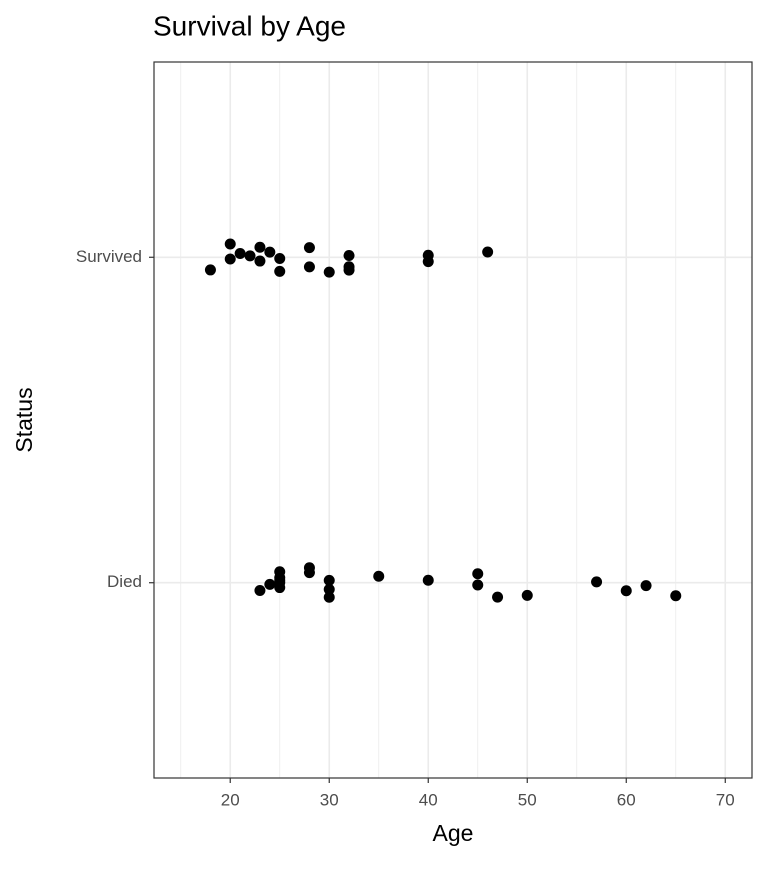 This screenshot has width=768, height=869. Describe the element at coordinates (725, 799) in the screenshot. I see `x-tick-label: 70` at that location.